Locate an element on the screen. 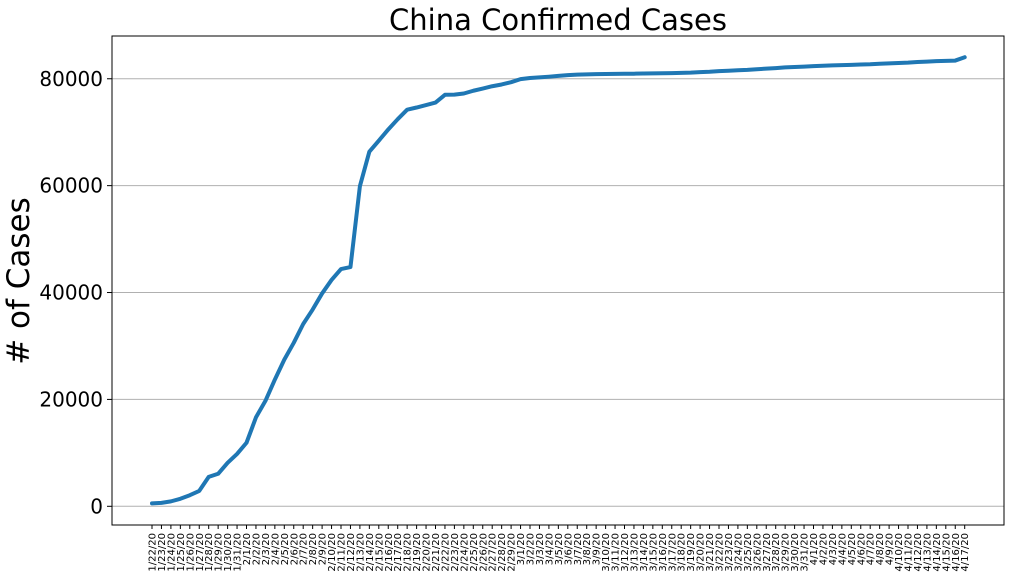 The image size is (1011, 578). x-tick-label: 1/25/20 is located at coordinates (181, 552).